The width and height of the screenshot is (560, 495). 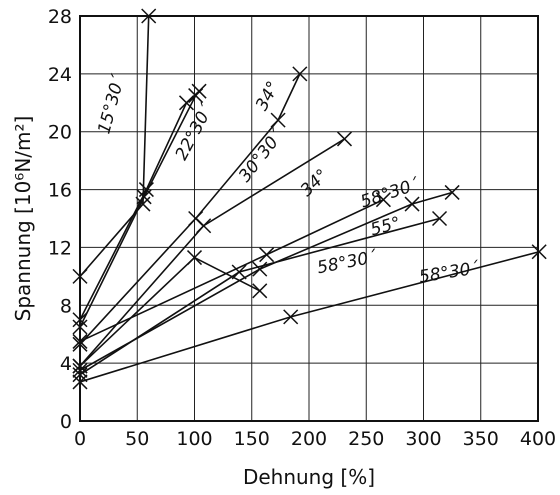 I want to click on x-tick-labels: 0 50 100 150 200 250 300 350 400, so click(x=315, y=439).